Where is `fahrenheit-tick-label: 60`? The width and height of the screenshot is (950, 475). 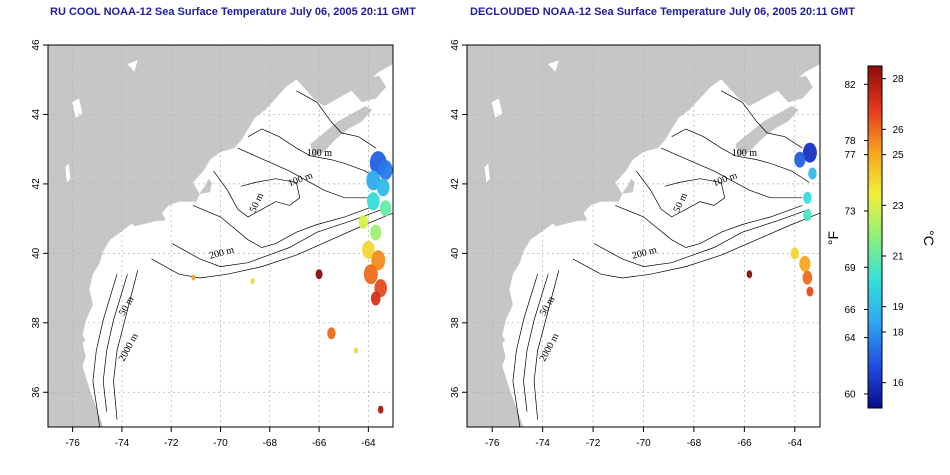
fahrenheit-tick-label: 60 is located at coordinates (850, 394).